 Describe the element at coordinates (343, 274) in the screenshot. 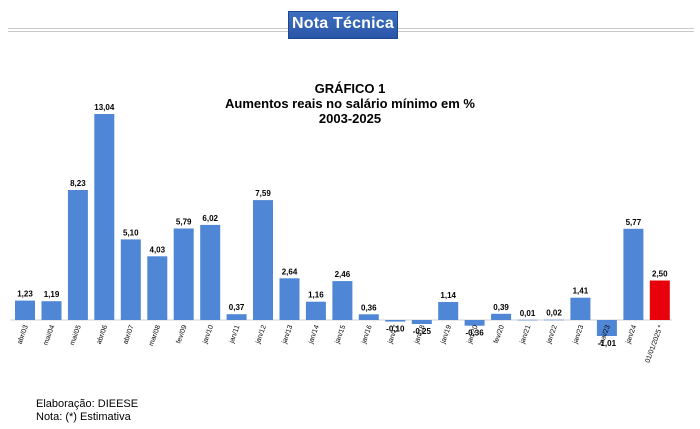

I see `value-label-12: 2,46` at that location.